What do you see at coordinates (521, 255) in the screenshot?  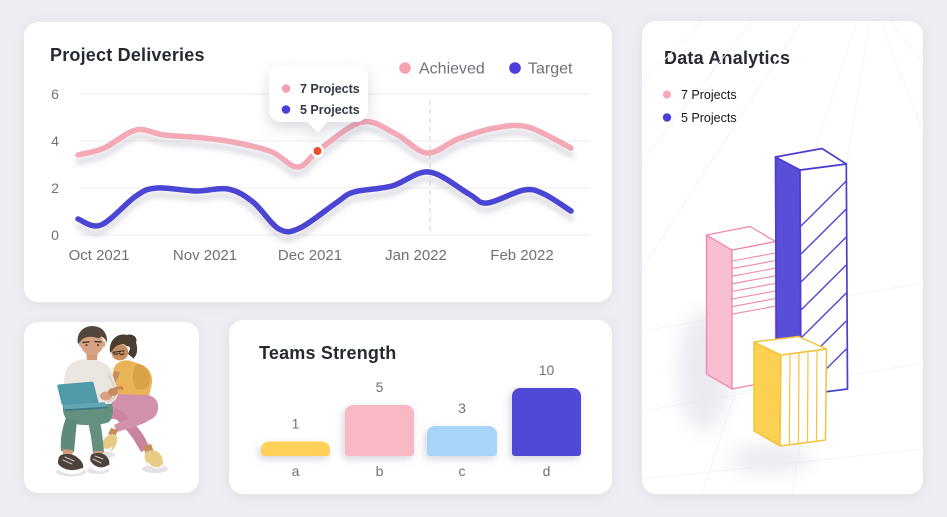 I see `svg-text: Feb 2022` at bounding box center [521, 255].